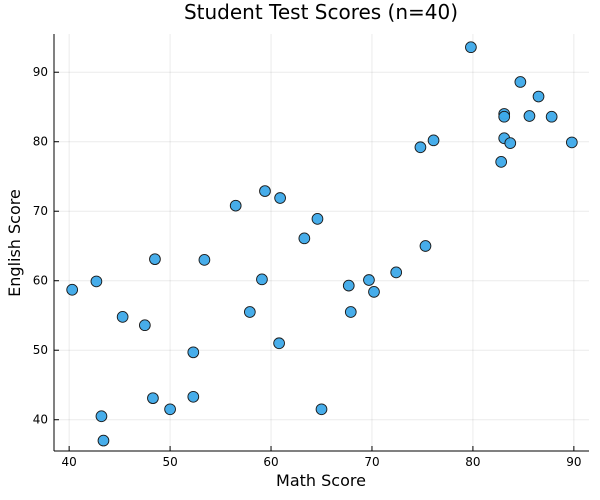  What do you see at coordinates (270, 462) in the screenshot?
I see `x-tick-label: 60` at bounding box center [270, 462].